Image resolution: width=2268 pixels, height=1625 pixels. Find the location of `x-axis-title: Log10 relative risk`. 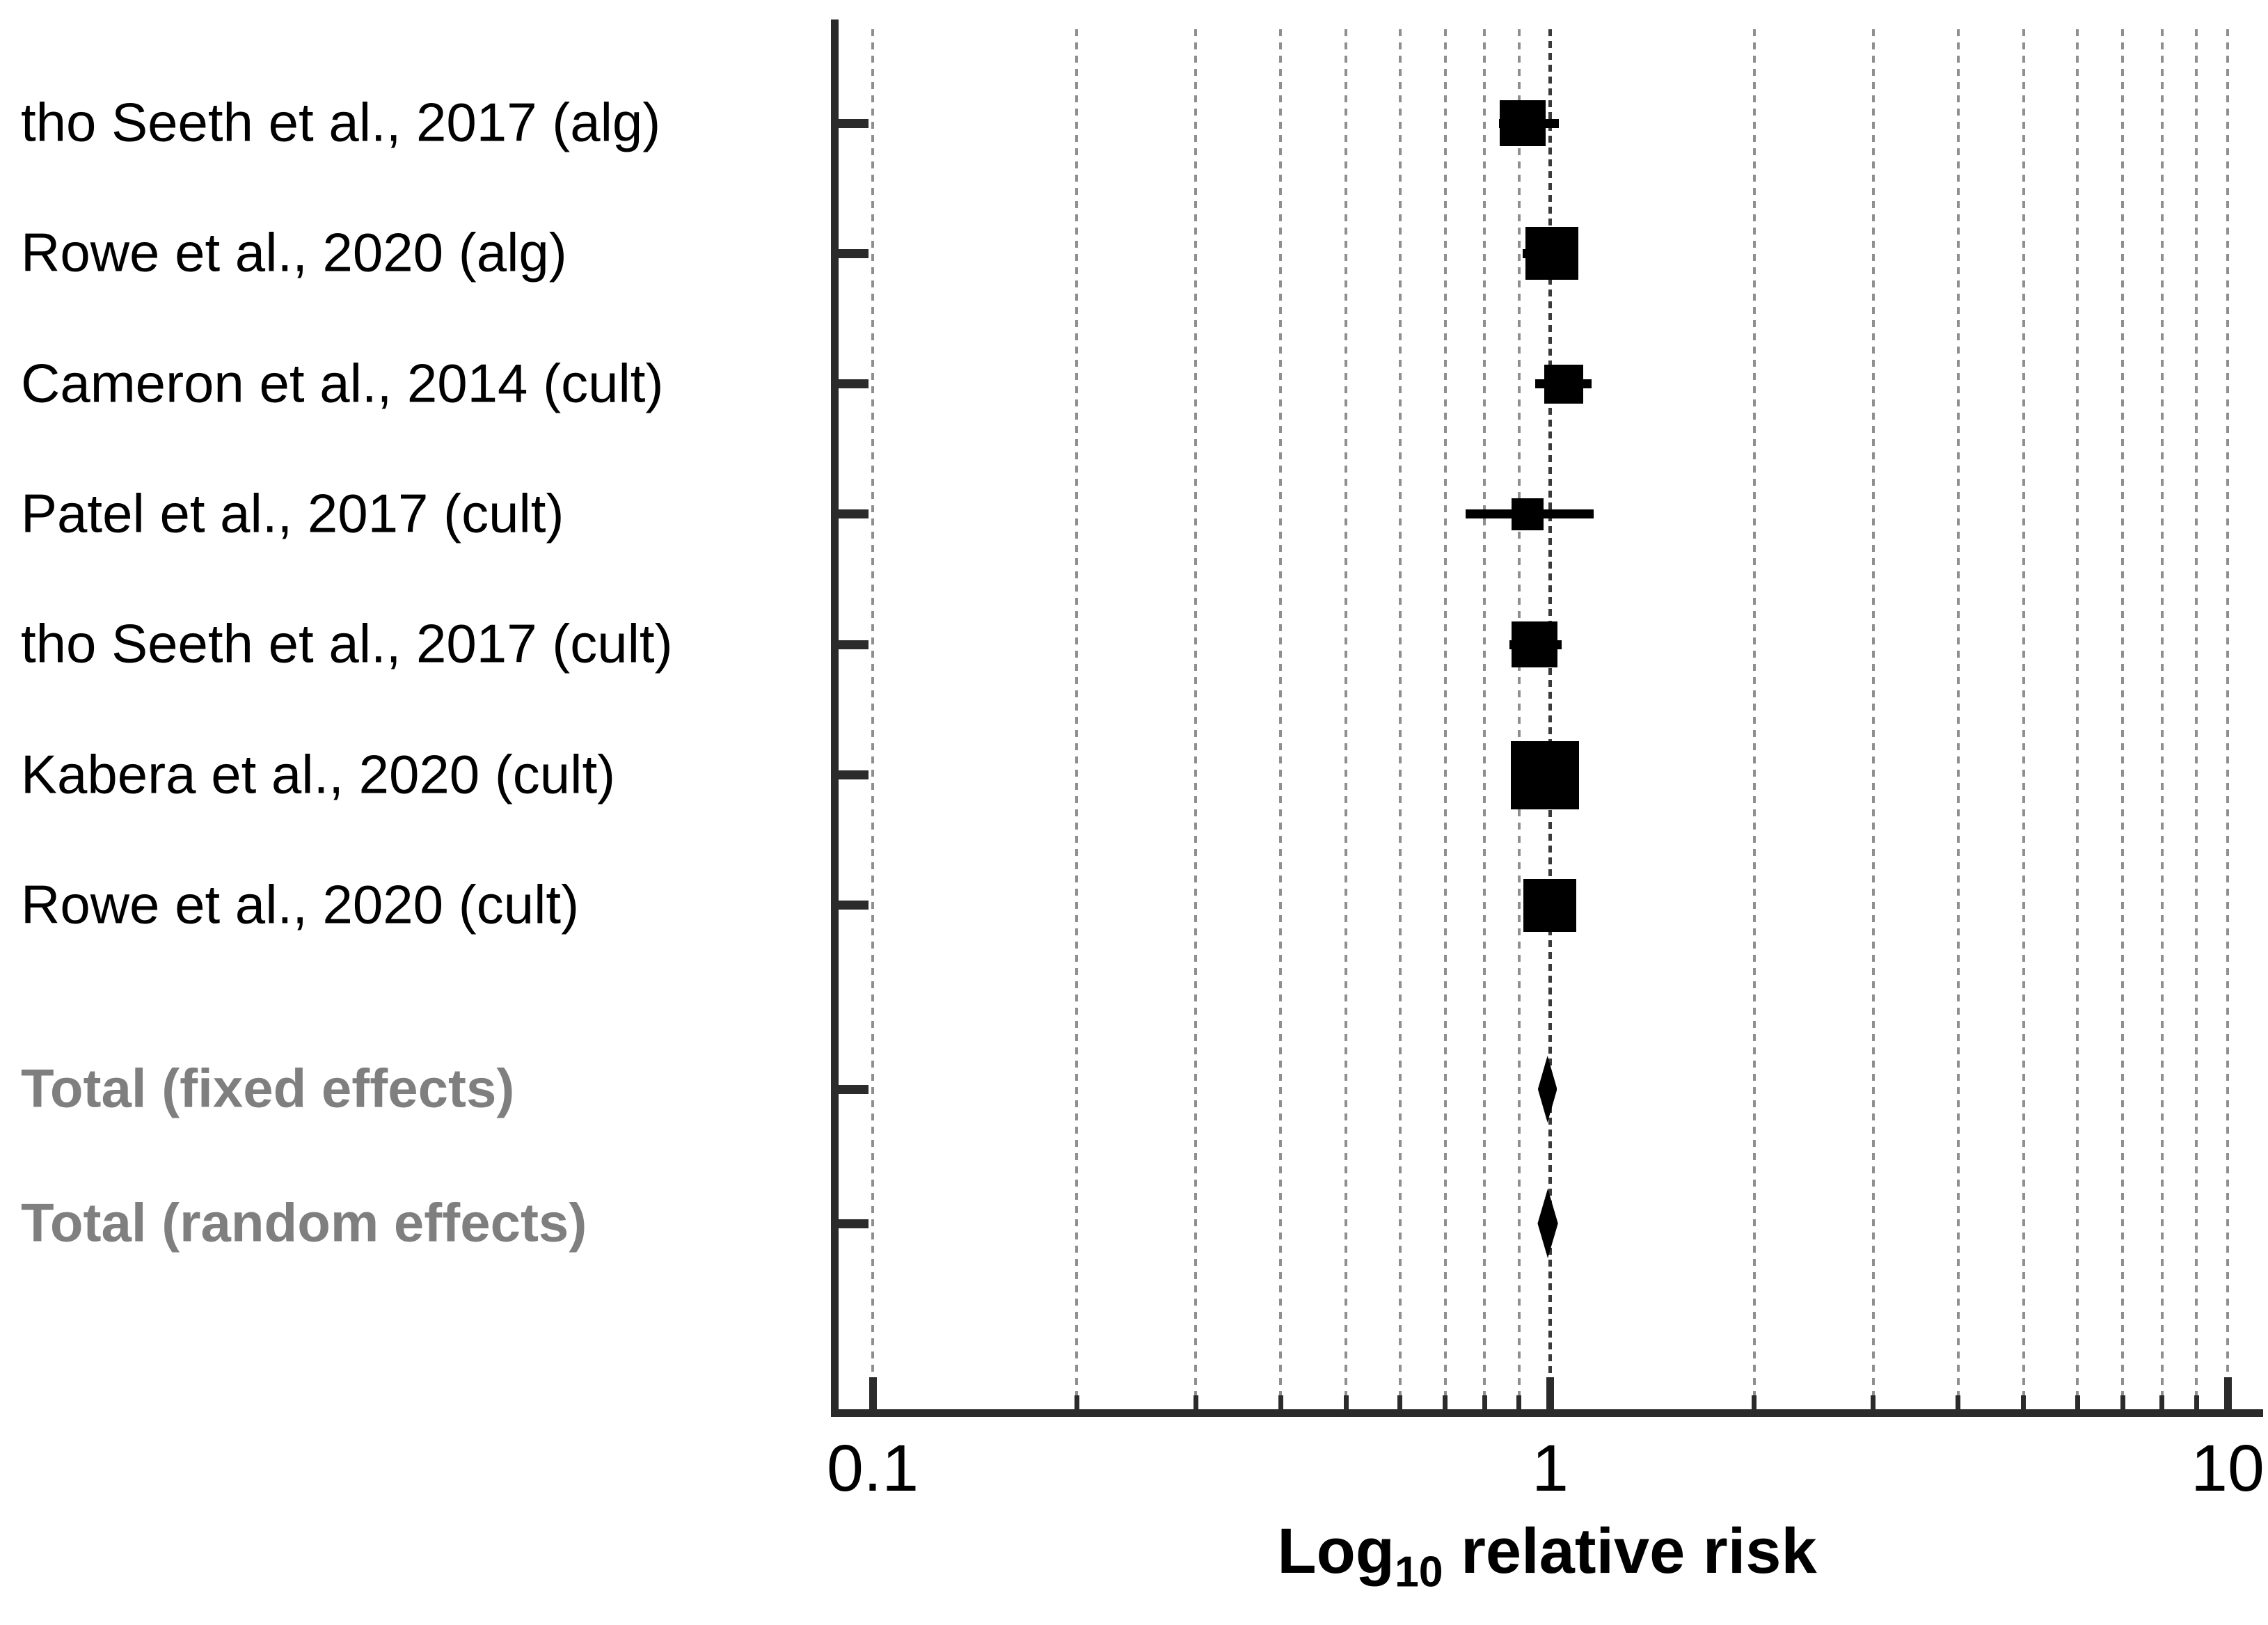

x-axis-title: Log10 relative risk is located at coordinates (1546, 1556).